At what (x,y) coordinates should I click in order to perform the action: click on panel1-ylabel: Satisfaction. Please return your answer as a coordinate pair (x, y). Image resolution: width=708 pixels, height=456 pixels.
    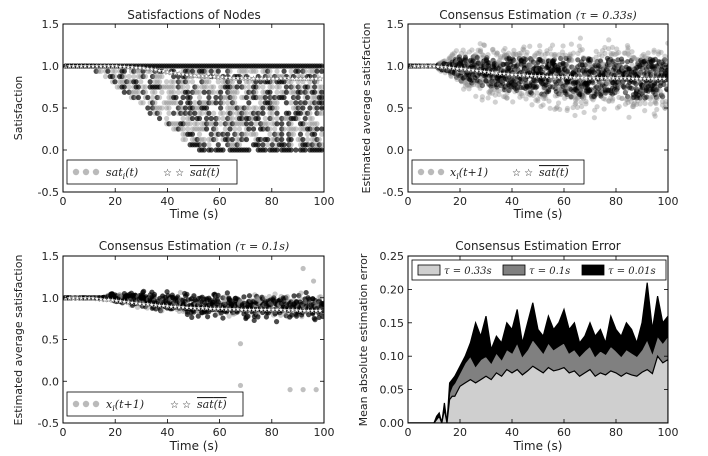
    Looking at the image, I should click on (18, 108).